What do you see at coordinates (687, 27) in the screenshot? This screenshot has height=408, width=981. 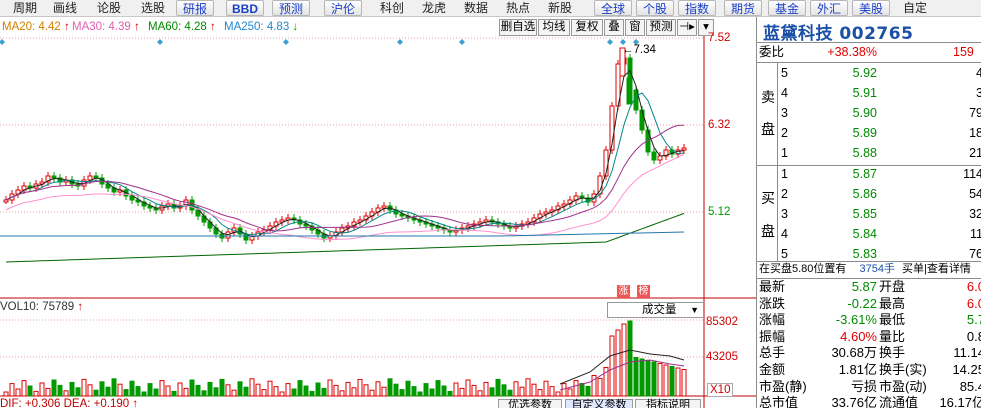 I see `chart-tool-6: ⊣▸` at bounding box center [687, 27].